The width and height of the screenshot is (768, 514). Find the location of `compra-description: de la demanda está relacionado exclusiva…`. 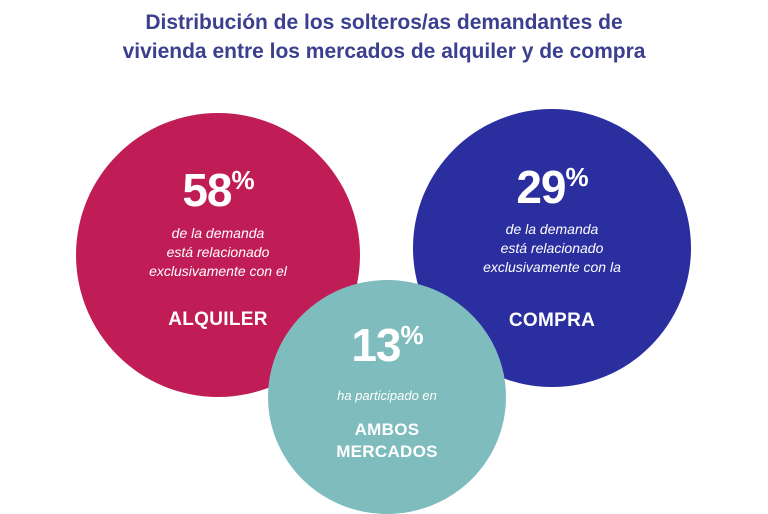

compra-description: de la demanda está relacionado exclusiva… is located at coordinates (552, 248).